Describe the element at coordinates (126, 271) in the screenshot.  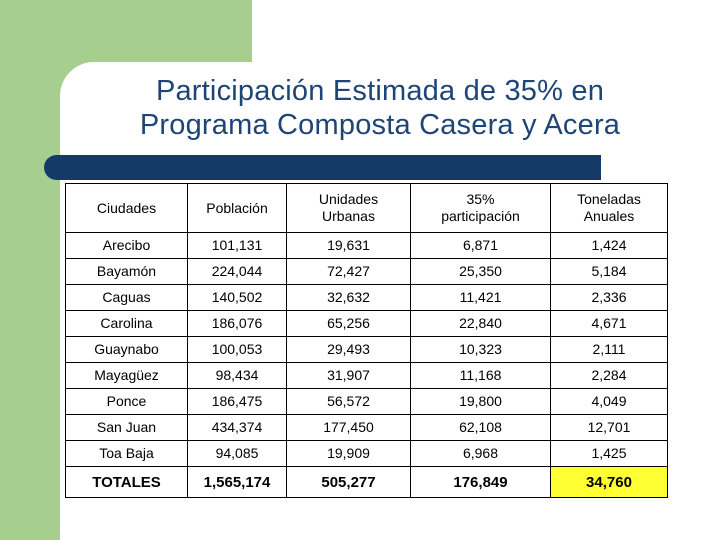
I see `cell-city: Bayamón` at that location.